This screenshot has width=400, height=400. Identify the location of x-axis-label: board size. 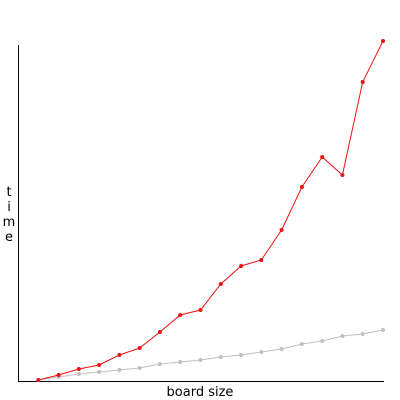
(200, 392).